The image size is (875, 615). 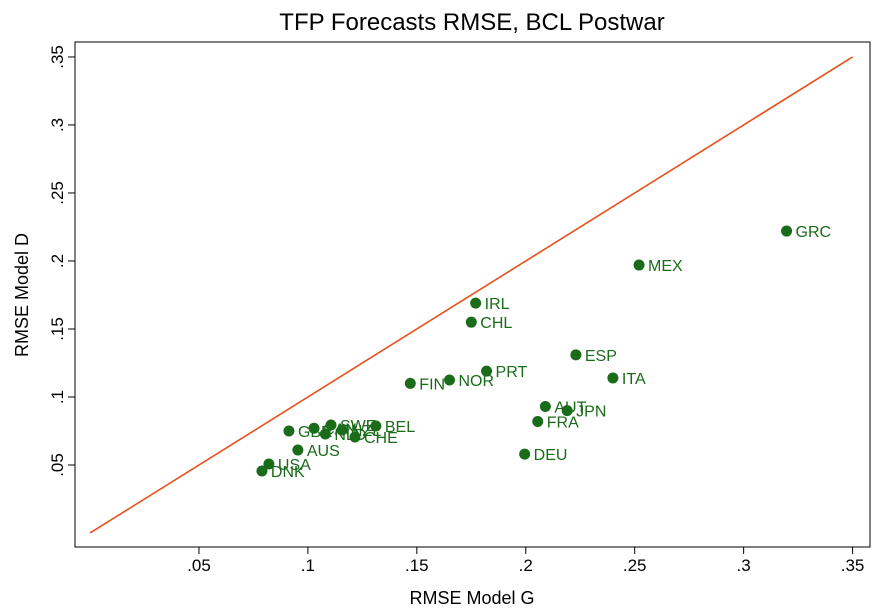 I want to click on point-label: ESP, so click(x=601, y=356).